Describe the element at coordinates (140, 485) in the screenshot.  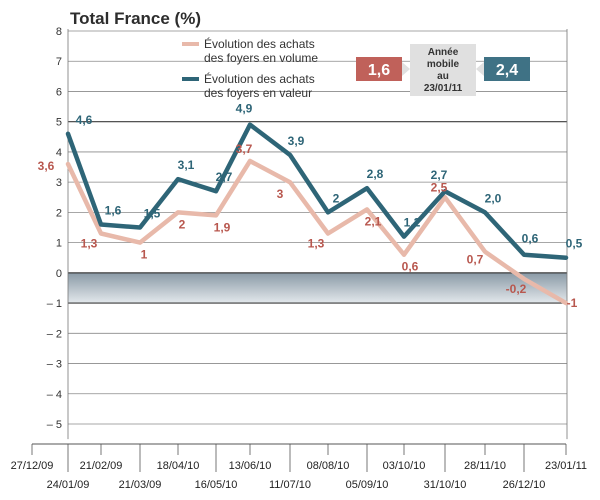
I see `x-tick-label: 21/03/09` at that location.